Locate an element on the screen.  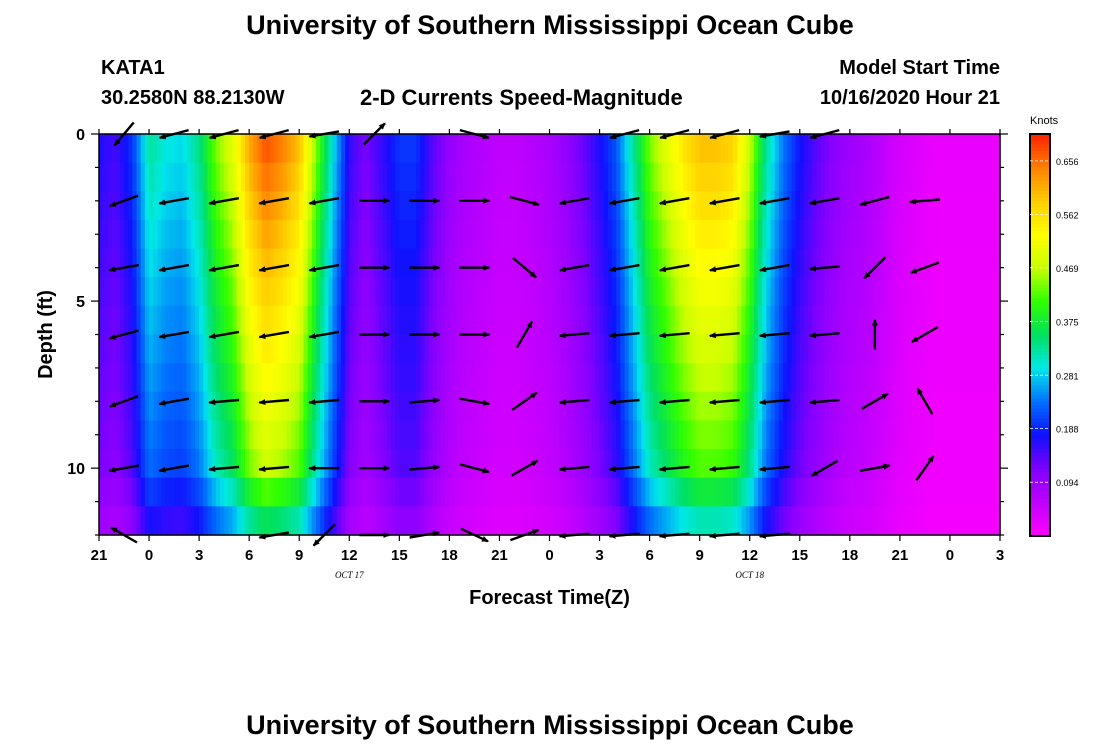
colorbar is located at coordinates (1040, 335).